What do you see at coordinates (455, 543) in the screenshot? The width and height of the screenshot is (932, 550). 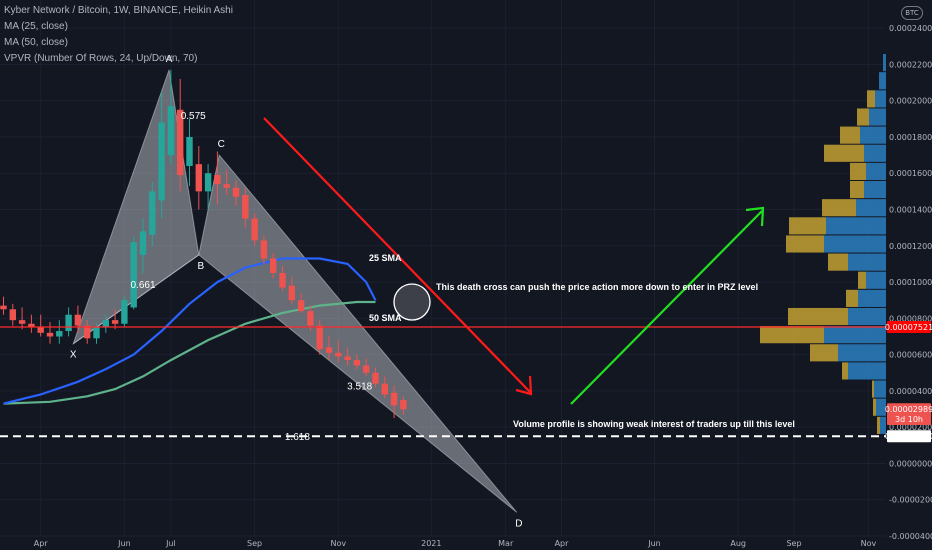 I see `time-axis: Apr Jun Jul Sep Nov 2021 Mar Apr Jun Aug Sep Nov` at bounding box center [455, 543].